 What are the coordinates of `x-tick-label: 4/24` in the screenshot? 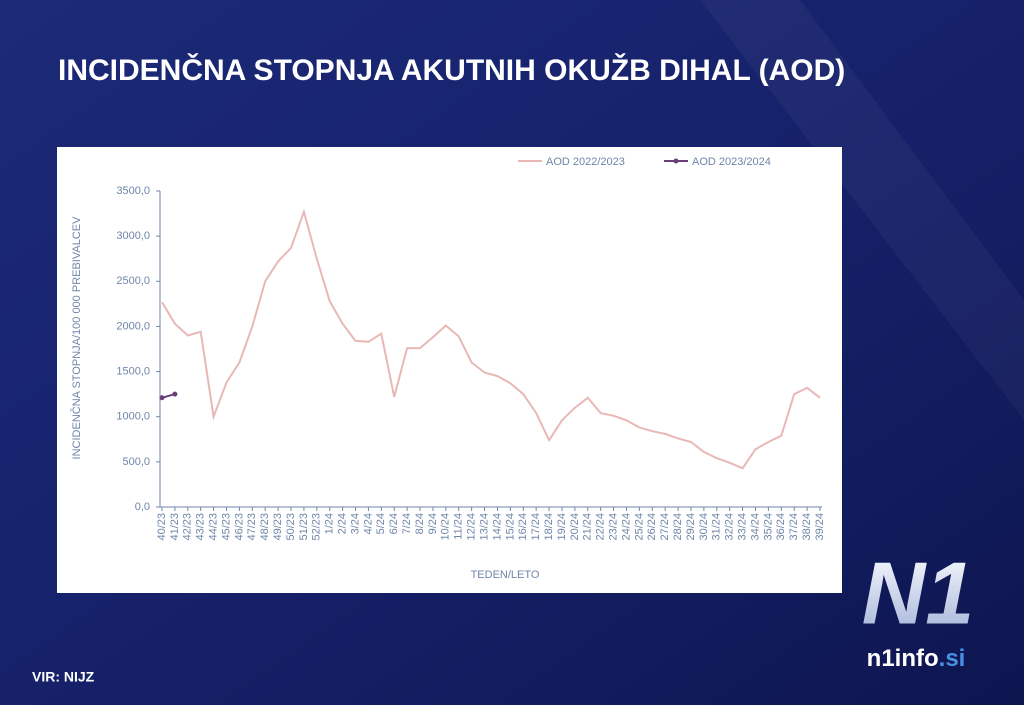 It's located at (368, 523).